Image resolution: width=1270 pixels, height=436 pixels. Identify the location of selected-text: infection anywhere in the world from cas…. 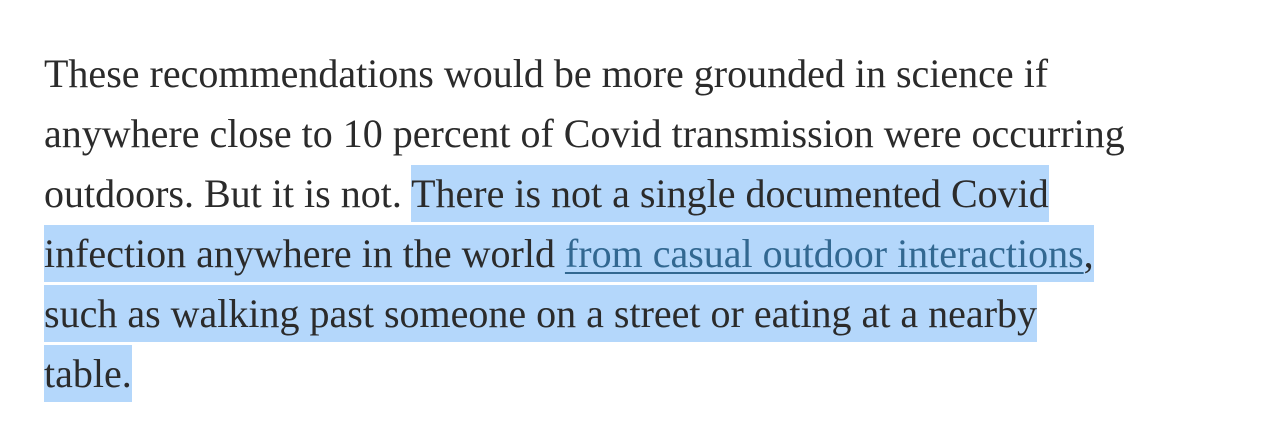
(569, 253).